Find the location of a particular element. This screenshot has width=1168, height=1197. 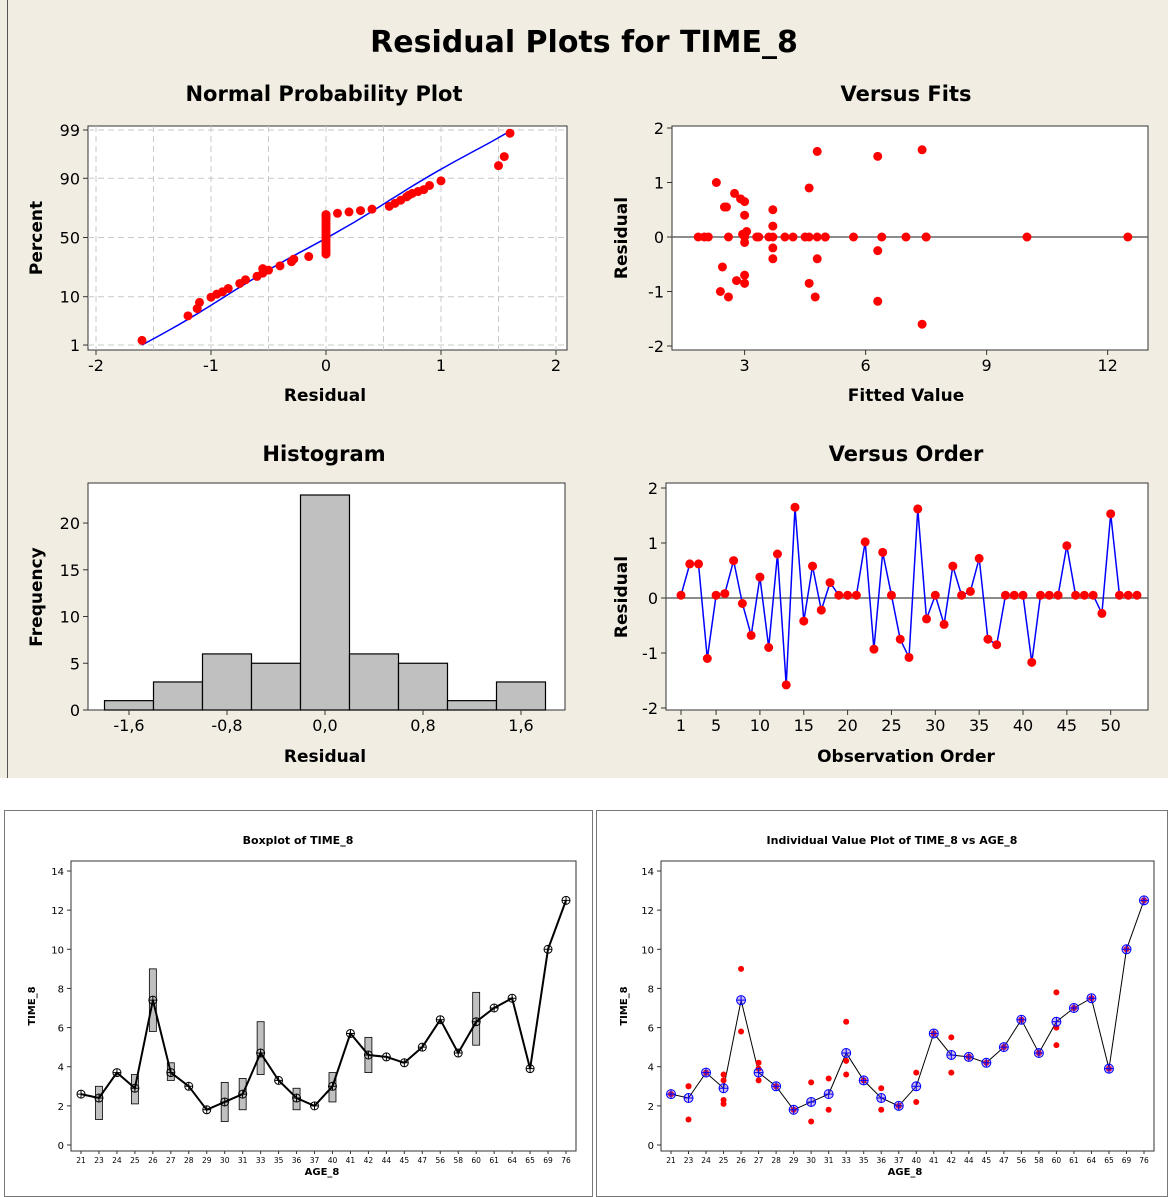

x-tick-label: 26 is located at coordinates (153, 1160).